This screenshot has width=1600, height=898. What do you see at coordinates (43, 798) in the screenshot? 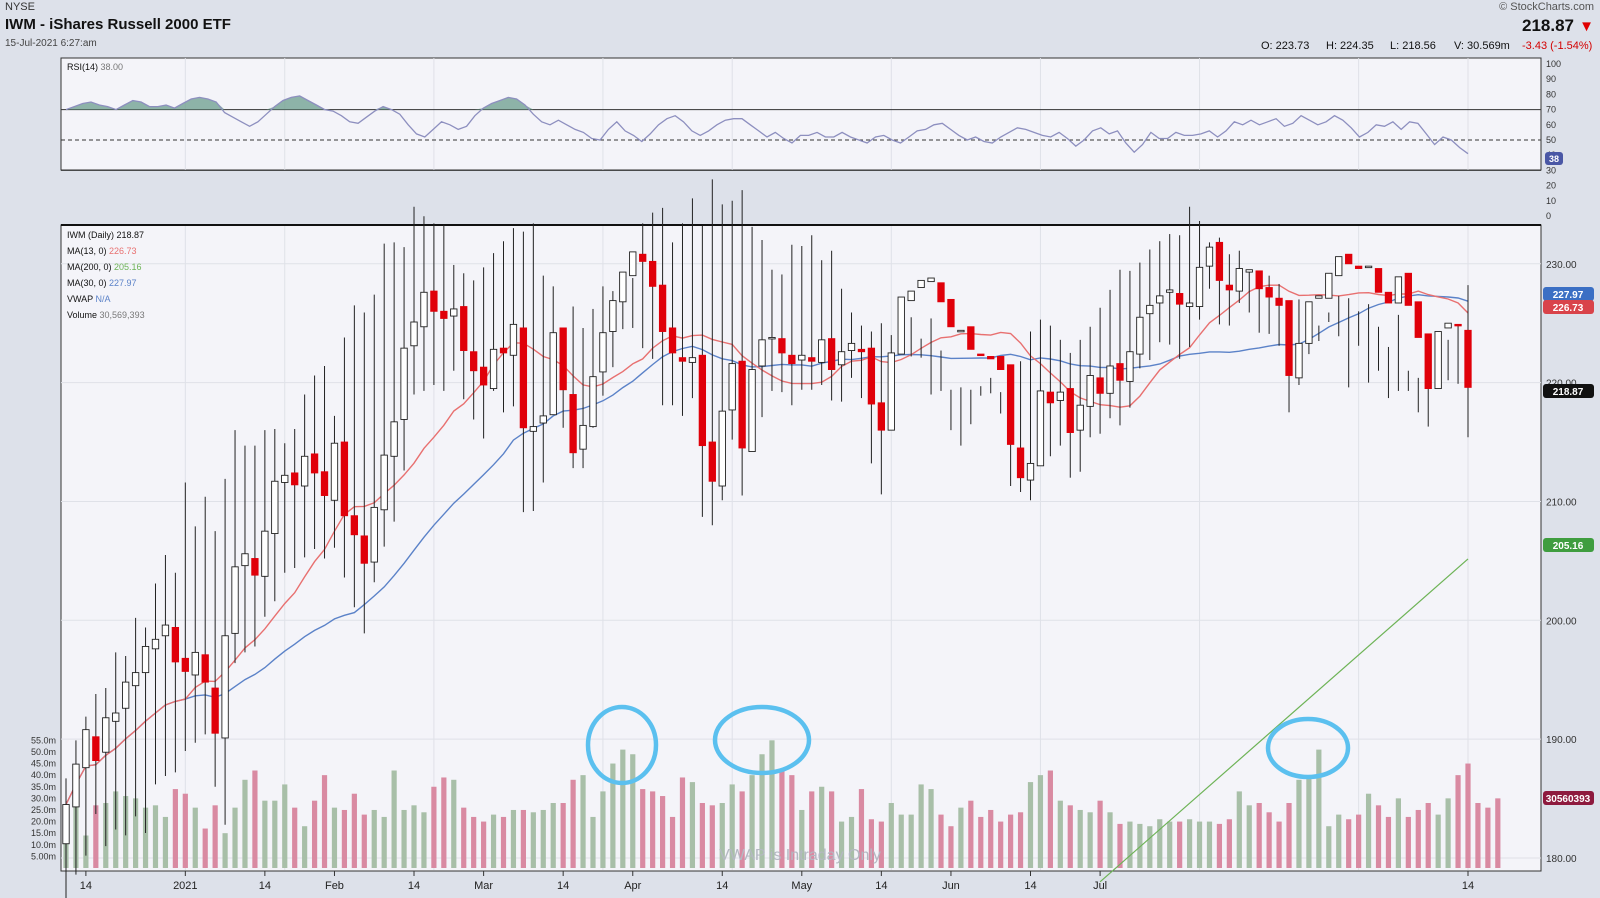
I see `volume-tick-label: 30.0m` at bounding box center [43, 798].